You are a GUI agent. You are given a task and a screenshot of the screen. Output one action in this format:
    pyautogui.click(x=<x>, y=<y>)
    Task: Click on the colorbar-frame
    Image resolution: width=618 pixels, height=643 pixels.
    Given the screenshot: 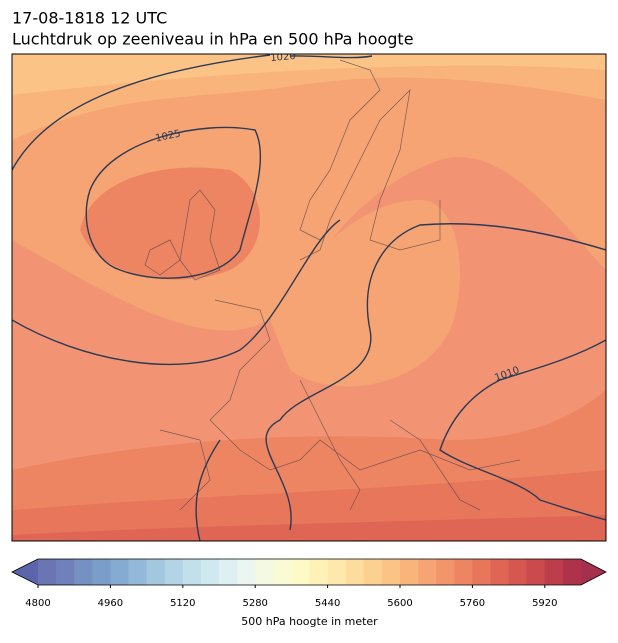 What is the action you would take?
    pyautogui.click(x=309, y=572)
    